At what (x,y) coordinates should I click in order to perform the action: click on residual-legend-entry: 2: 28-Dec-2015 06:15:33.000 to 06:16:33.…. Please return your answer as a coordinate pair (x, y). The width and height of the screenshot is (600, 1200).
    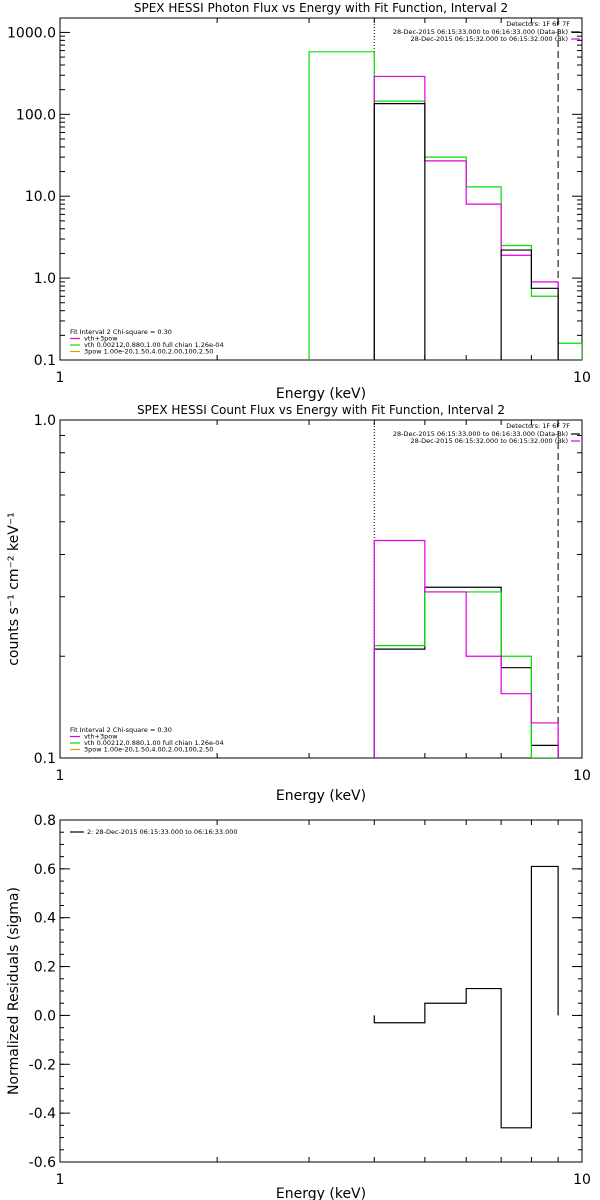
    Looking at the image, I should click on (162, 832).